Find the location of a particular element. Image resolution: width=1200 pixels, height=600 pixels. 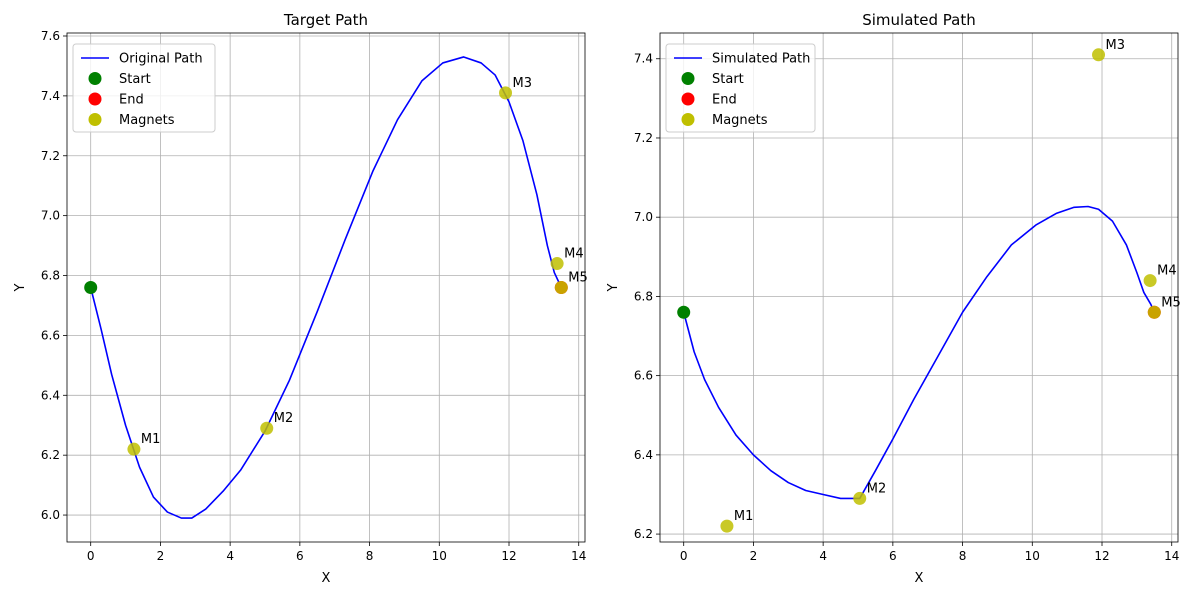

y-tick-label: 7.6 is located at coordinates (50, 36).